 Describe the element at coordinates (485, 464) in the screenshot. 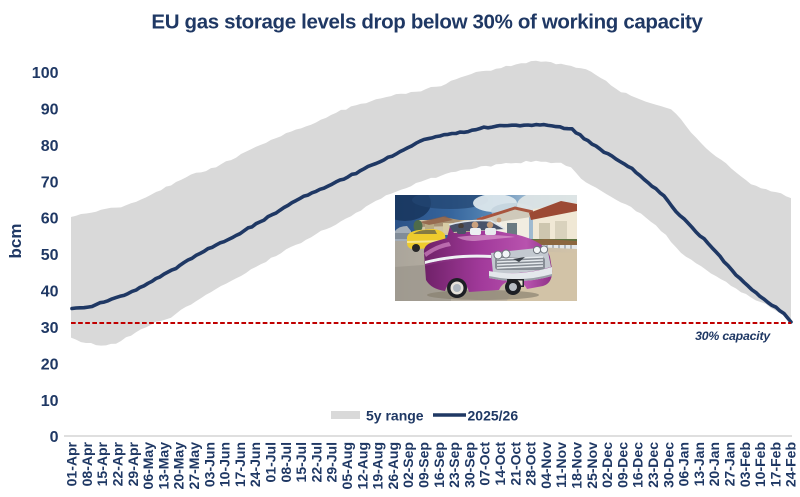

I see `svg-text: 07-Oct` at that location.